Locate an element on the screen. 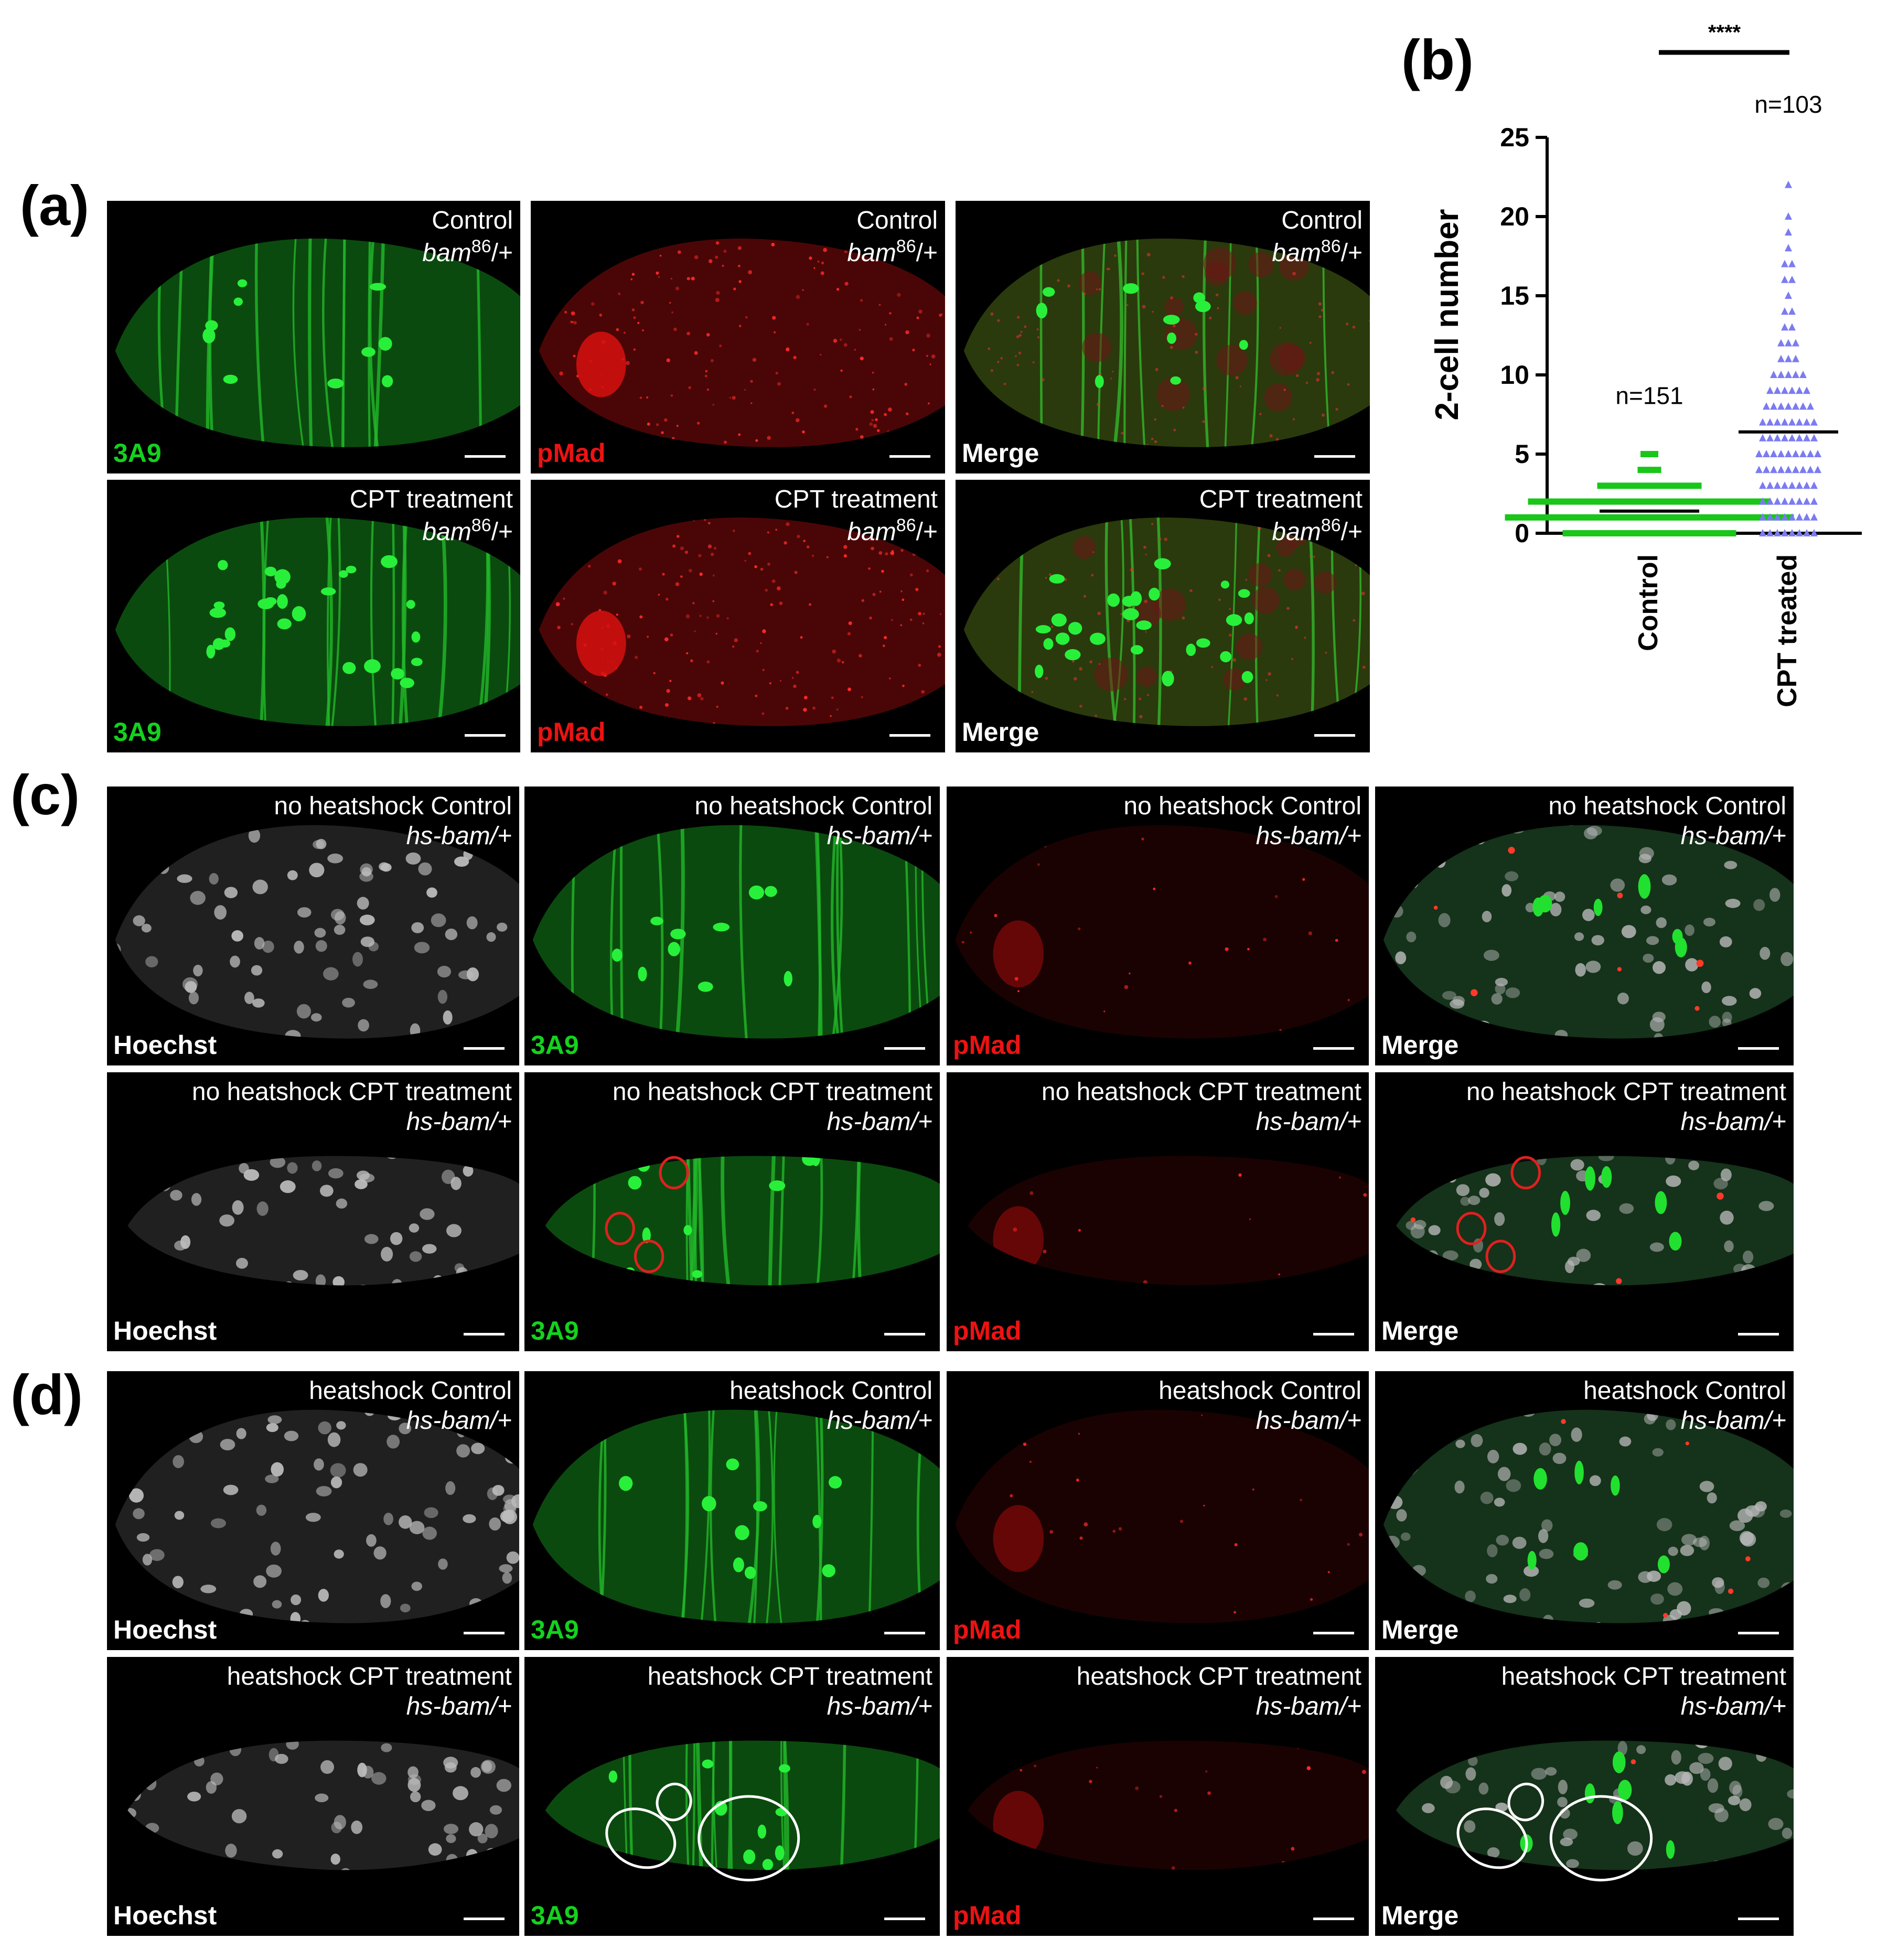 The height and width of the screenshot is (1960, 1877). condition-label: heatshock Control hs-bam/+ is located at coordinates (831, 1406).